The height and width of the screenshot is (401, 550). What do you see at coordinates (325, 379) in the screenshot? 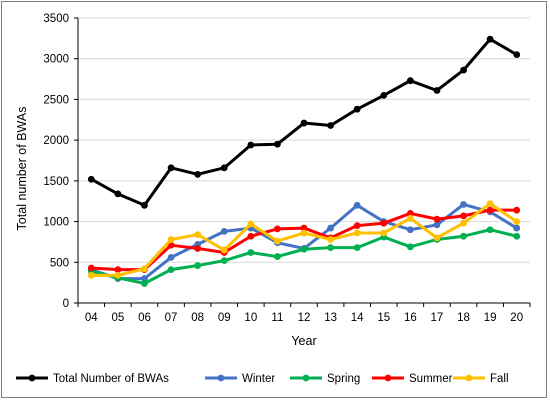
I see `legend-item-spring: Spring` at bounding box center [325, 379].